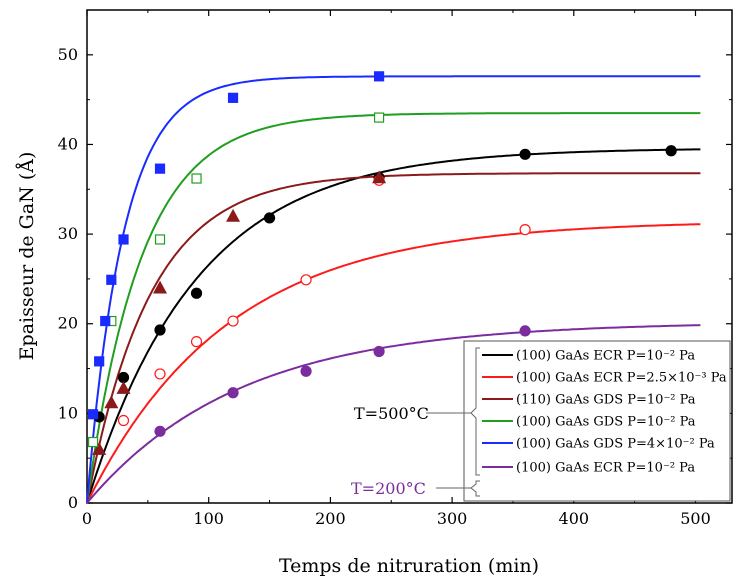 The image size is (747, 582). I want to click on y-axis-title: Epaisseur de GaN (Å), so click(27, 256).